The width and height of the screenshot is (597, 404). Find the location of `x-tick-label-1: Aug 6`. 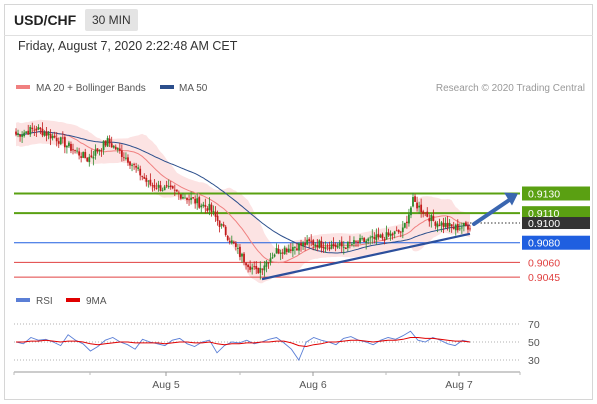

x-tick-label-1: Aug 6 is located at coordinates (313, 385).